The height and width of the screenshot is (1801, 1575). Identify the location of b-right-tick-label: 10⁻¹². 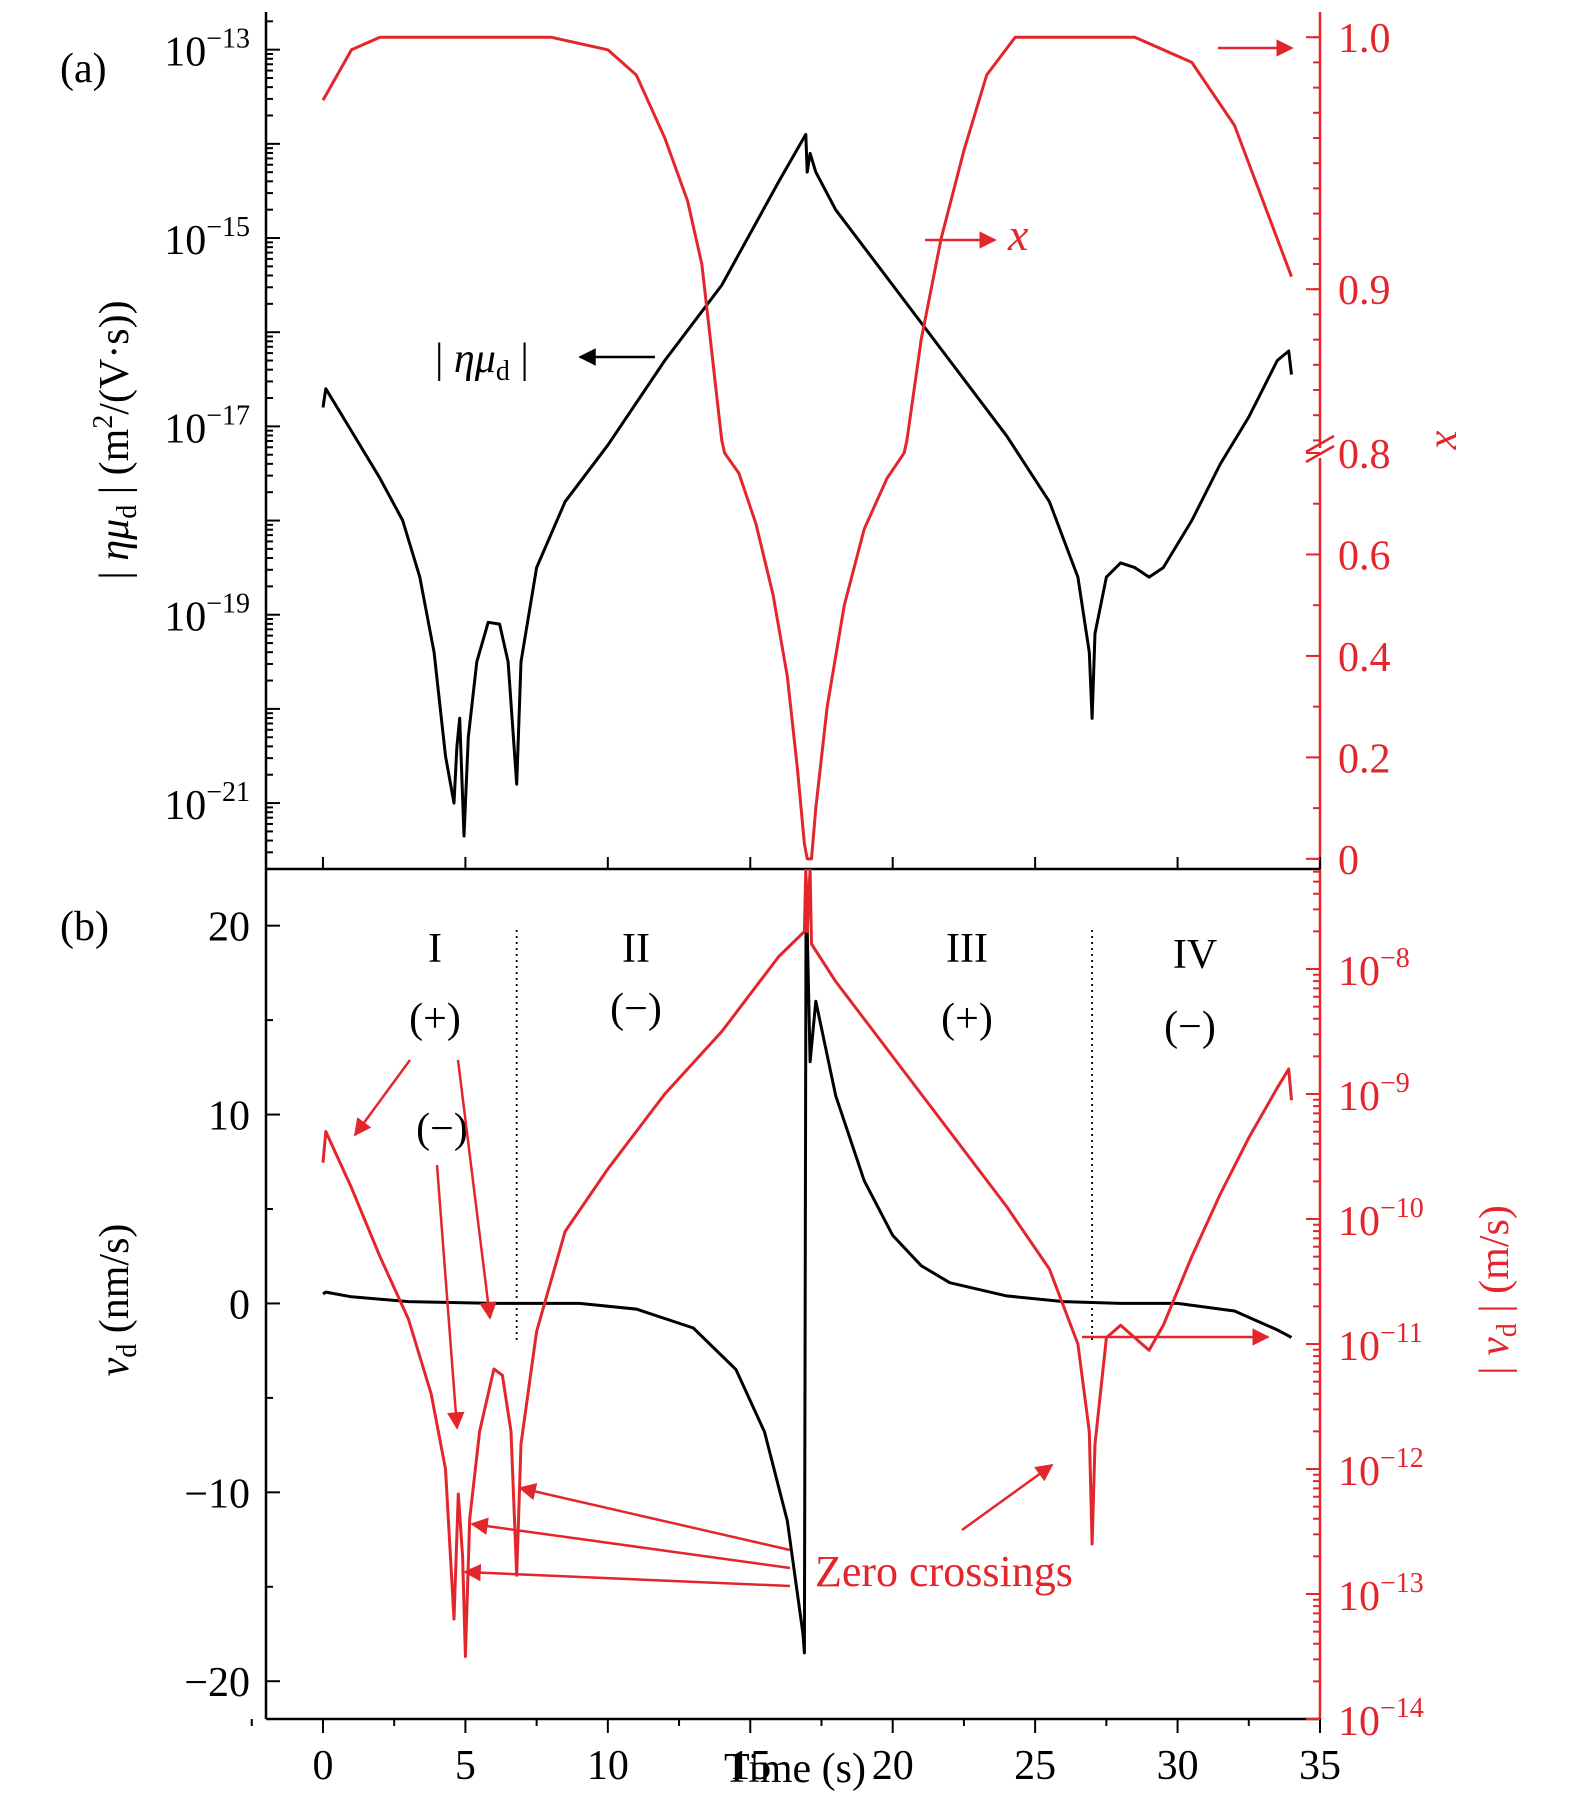
(1381, 1469).